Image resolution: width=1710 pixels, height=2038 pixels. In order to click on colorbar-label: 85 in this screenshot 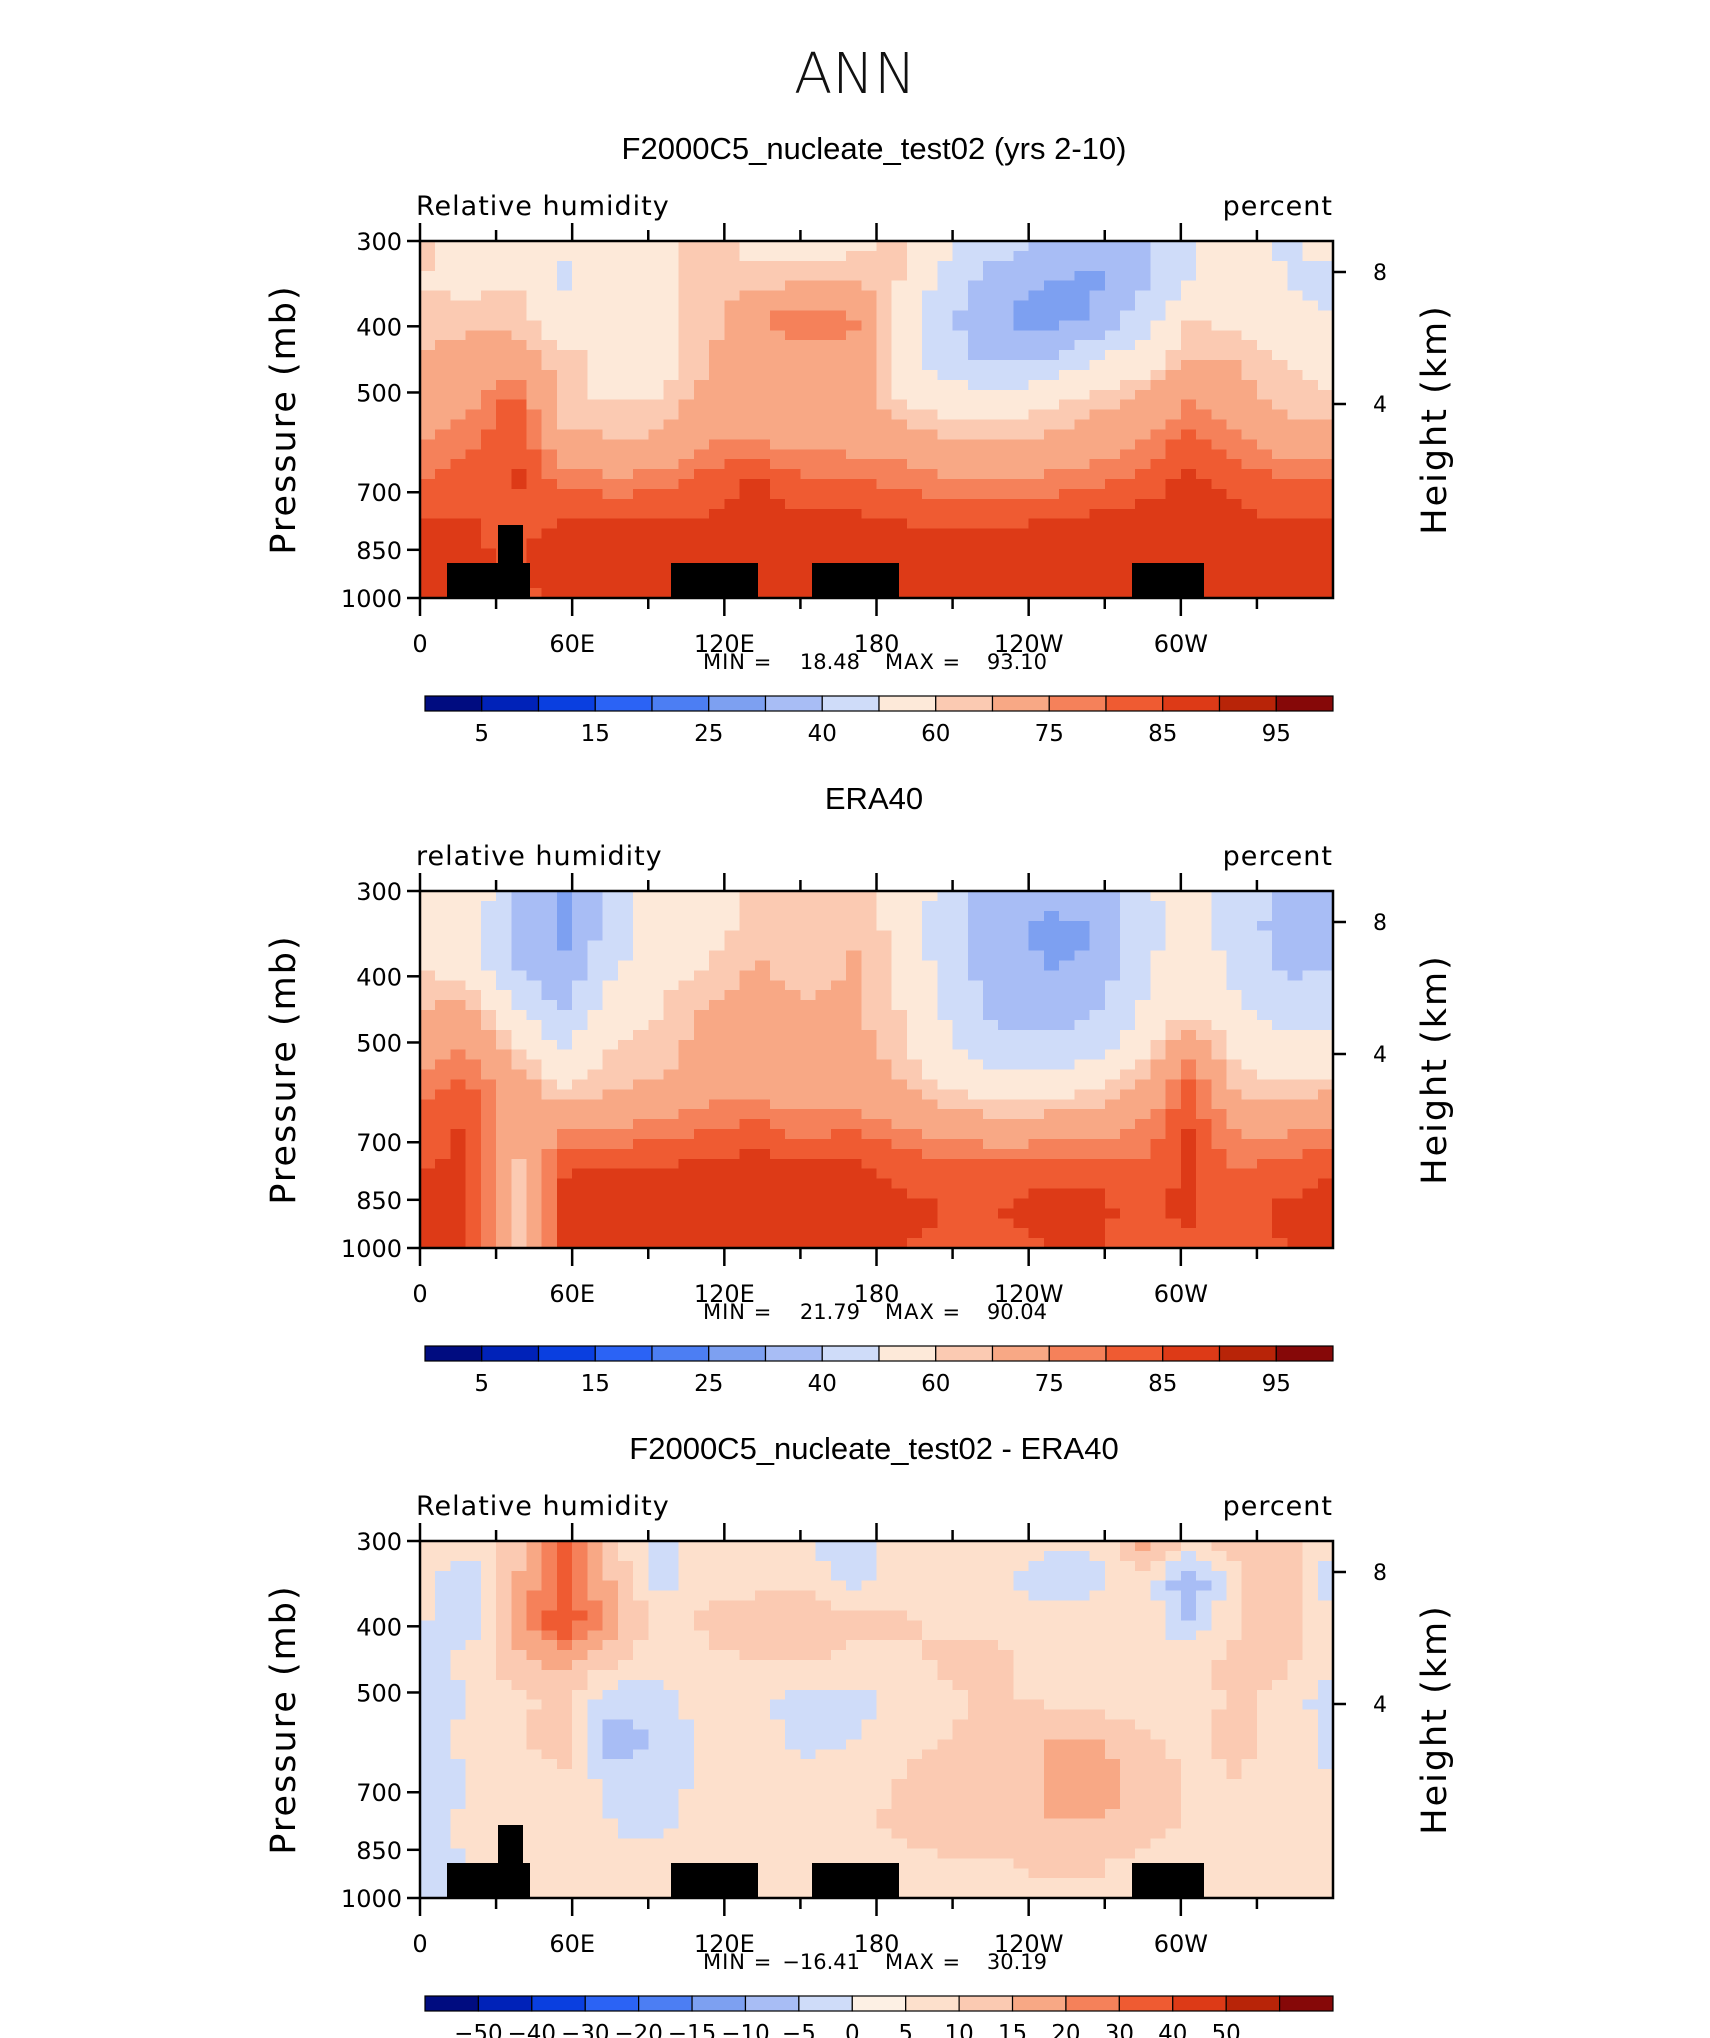, I will do `click(1162, 1384)`.